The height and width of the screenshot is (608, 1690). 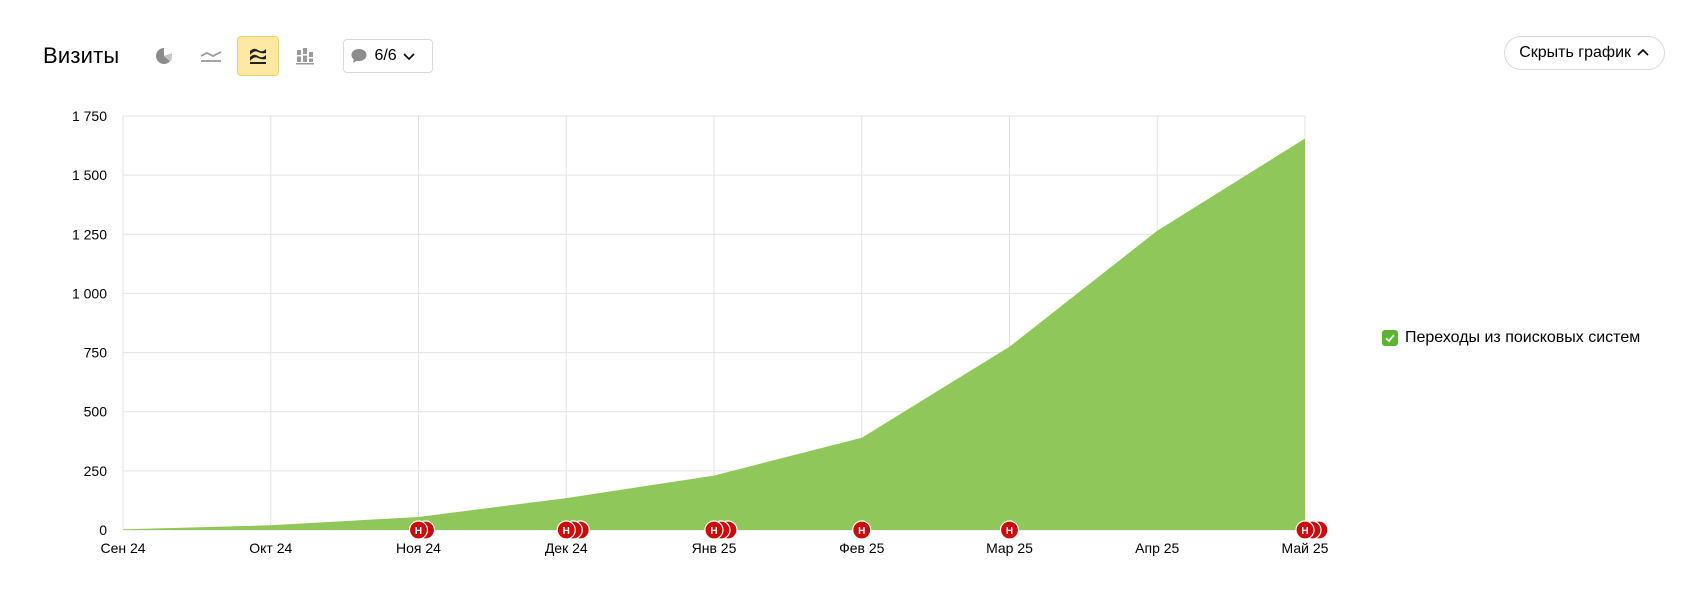 What do you see at coordinates (89, 175) in the screenshot?
I see `y-tick-label: 1 500` at bounding box center [89, 175].